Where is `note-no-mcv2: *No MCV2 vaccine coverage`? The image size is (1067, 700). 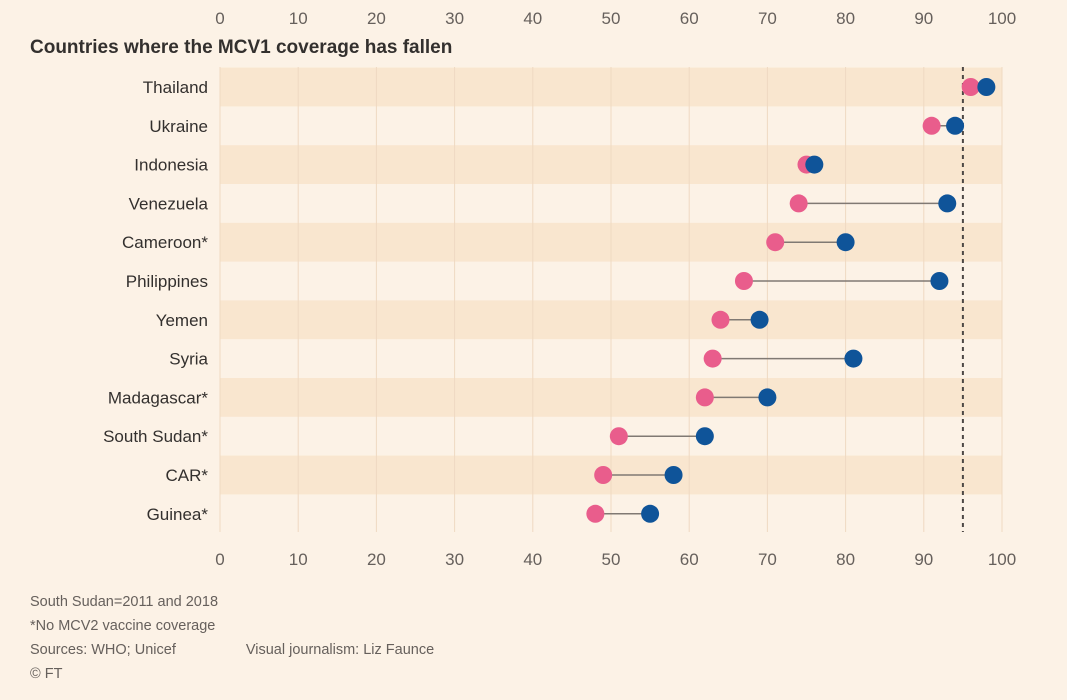
note-no-mcv2: *No MCV2 vaccine coverage is located at coordinates (123, 626).